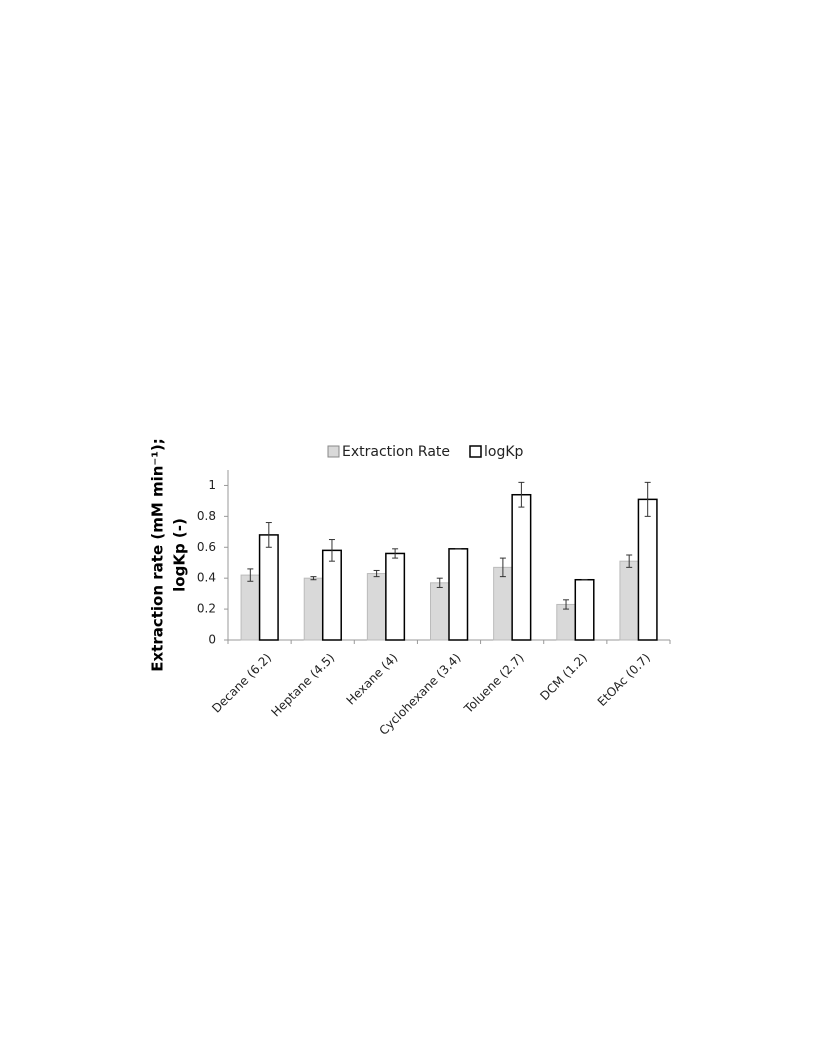 Image resolution: width=816 pixels, height=1056 pixels. I want to click on x-tick-label: Hexane (4), so click(372, 679).